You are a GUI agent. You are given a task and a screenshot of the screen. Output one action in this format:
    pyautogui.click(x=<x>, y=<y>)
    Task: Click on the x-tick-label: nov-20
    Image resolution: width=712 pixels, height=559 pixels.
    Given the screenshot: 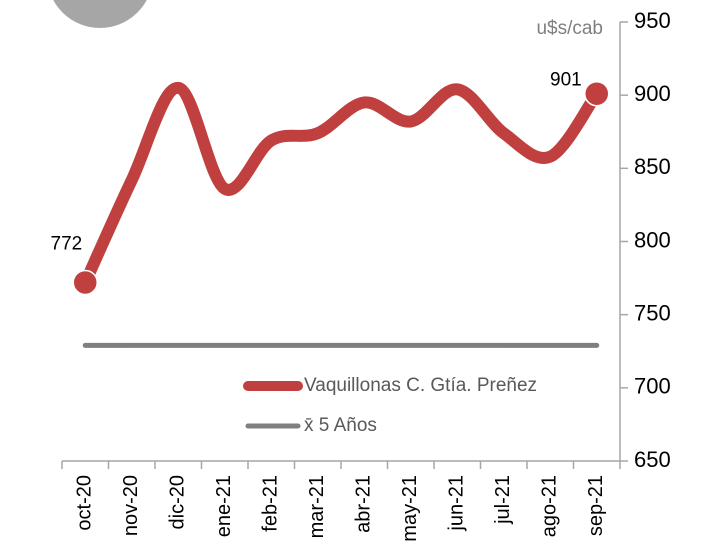 What is the action you would take?
    pyautogui.click(x=131, y=505)
    